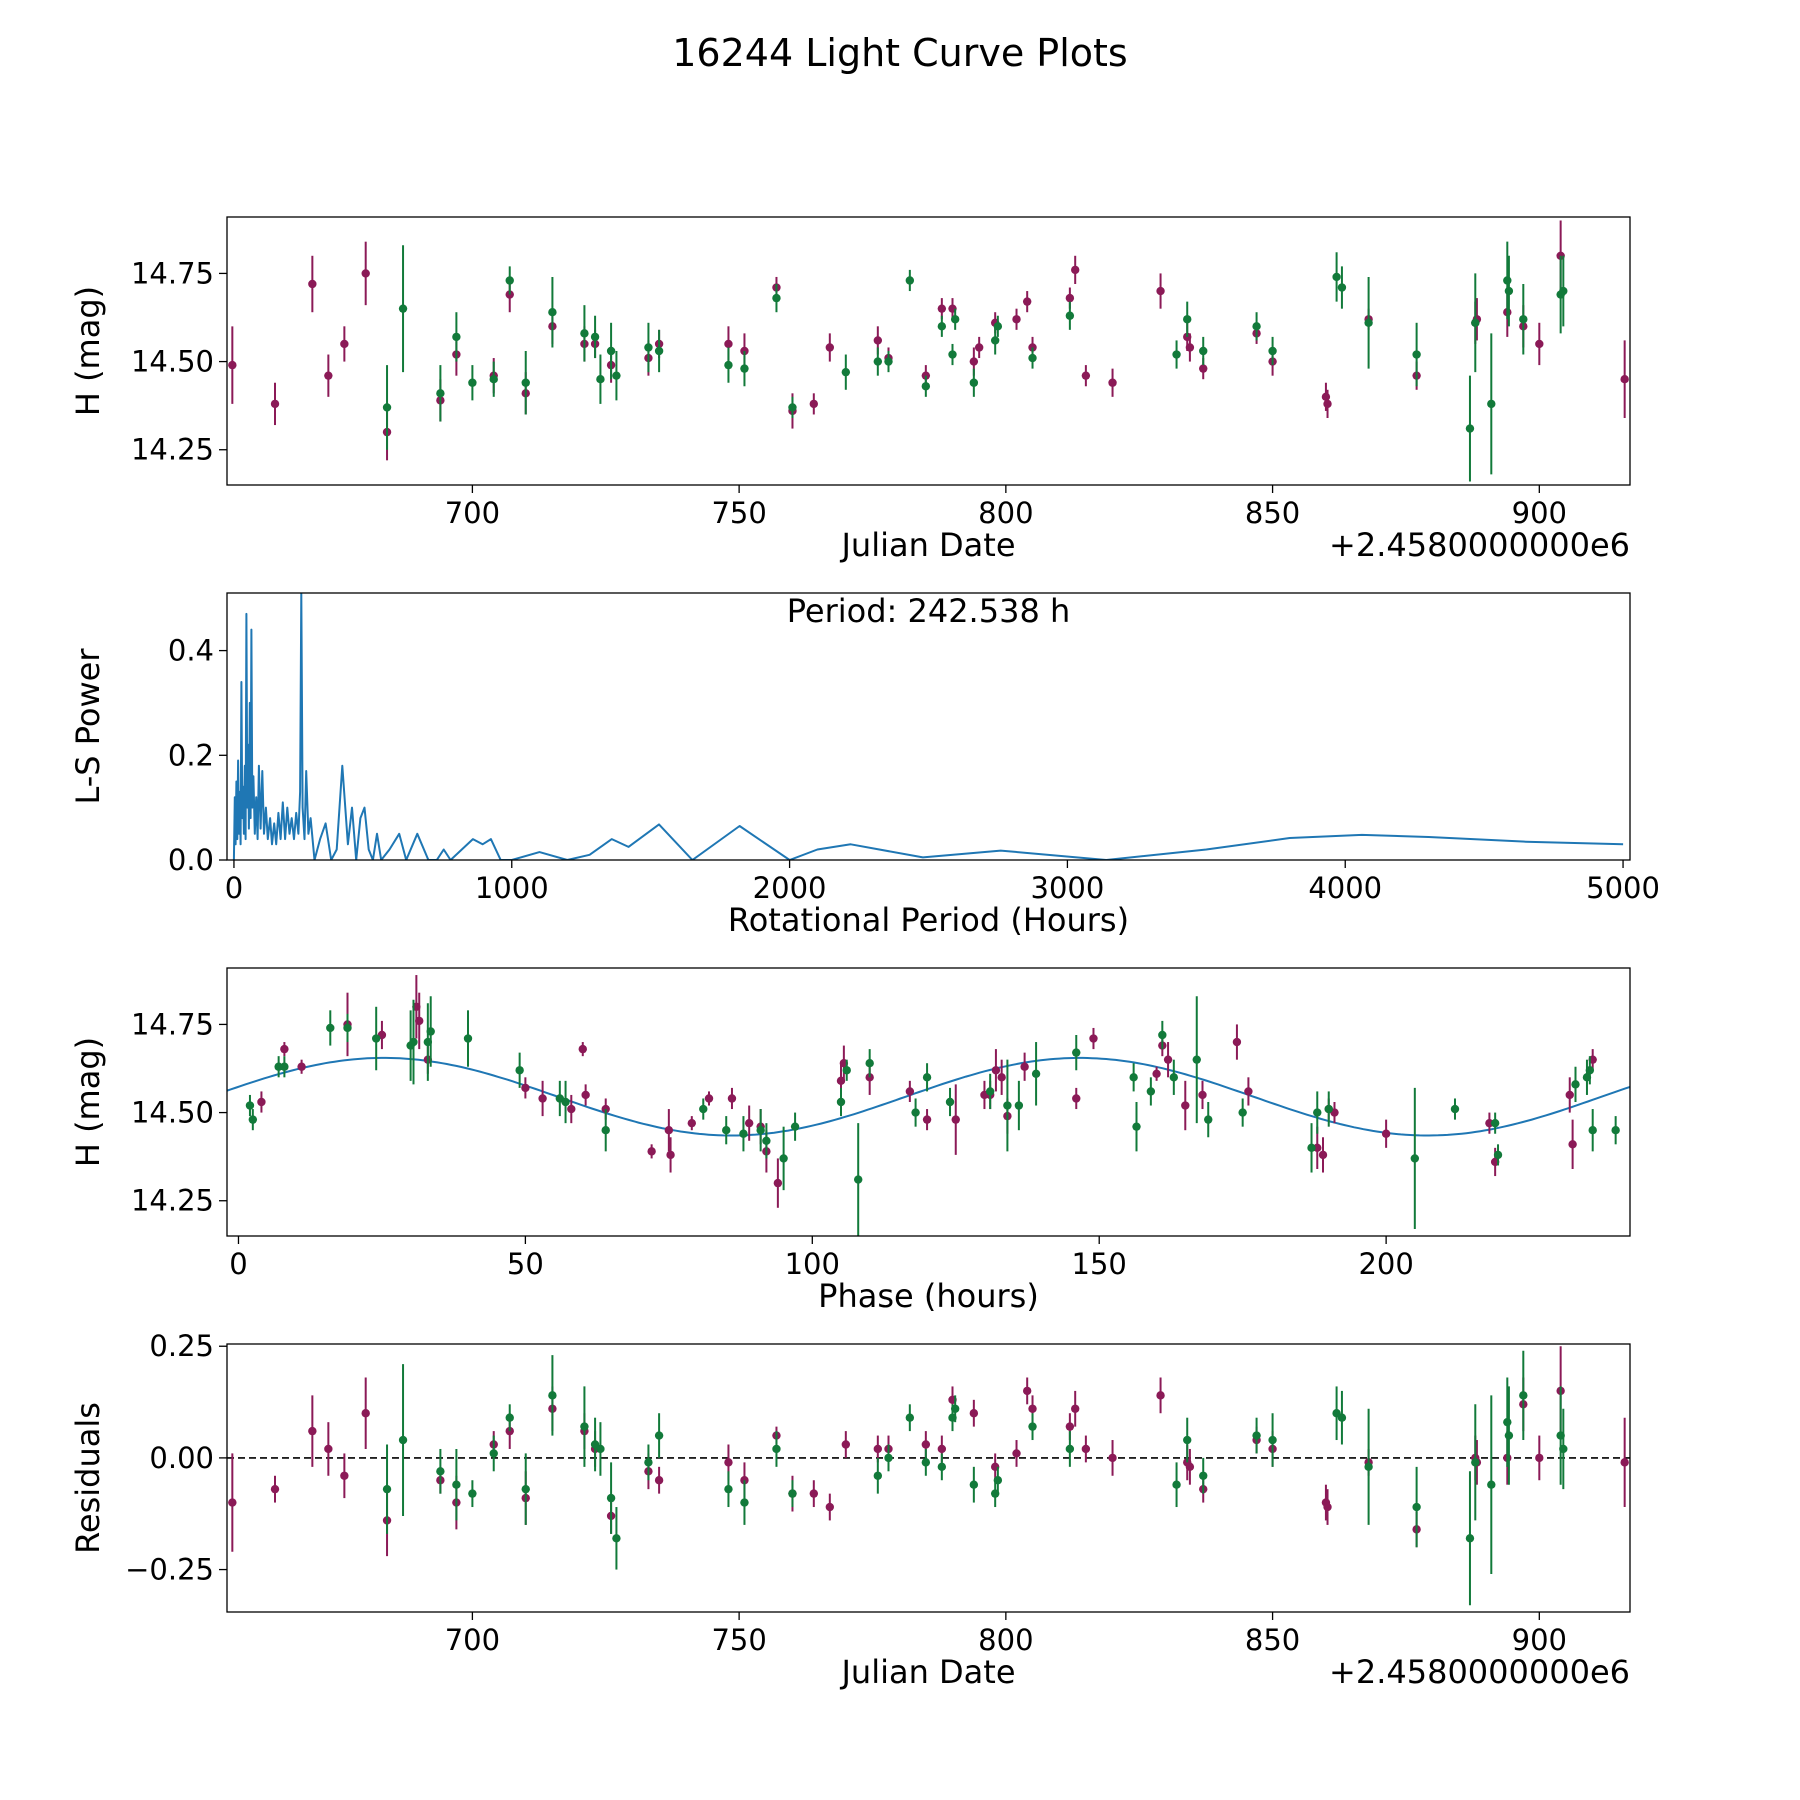 The width and height of the screenshot is (1800, 1800). What do you see at coordinates (172, 273) in the screenshot?
I see `y-tick-label: 14.75` at bounding box center [172, 273].